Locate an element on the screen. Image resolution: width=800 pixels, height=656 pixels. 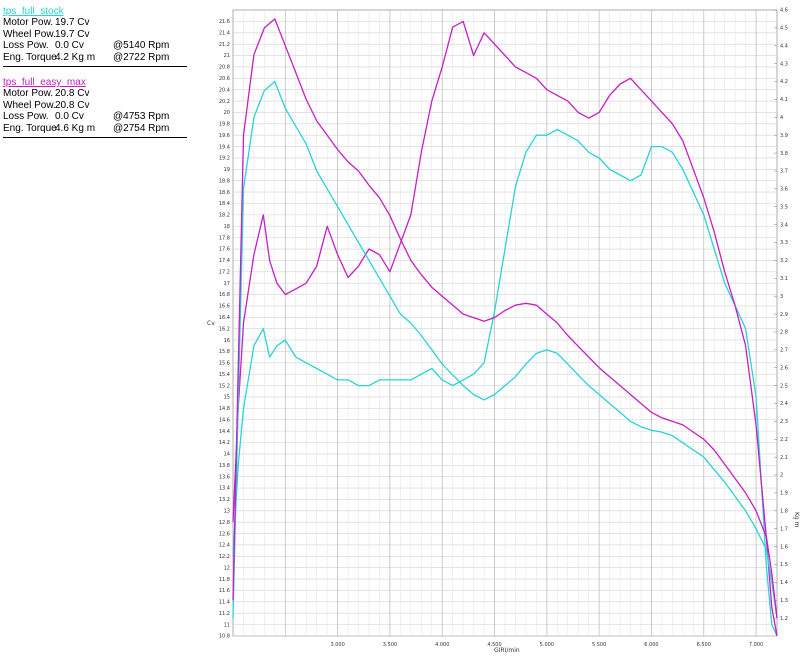
y-left-tick-label: 21.2 is located at coordinates (224, 45).